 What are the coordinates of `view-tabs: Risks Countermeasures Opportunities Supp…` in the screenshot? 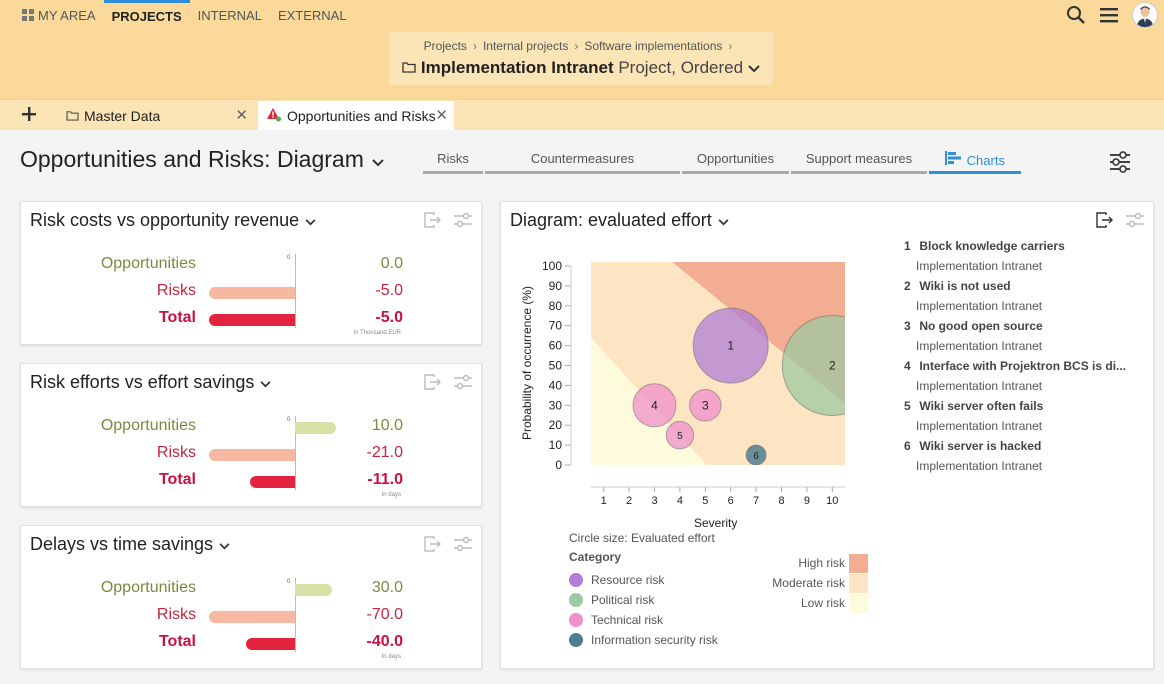 It's located at (723, 161).